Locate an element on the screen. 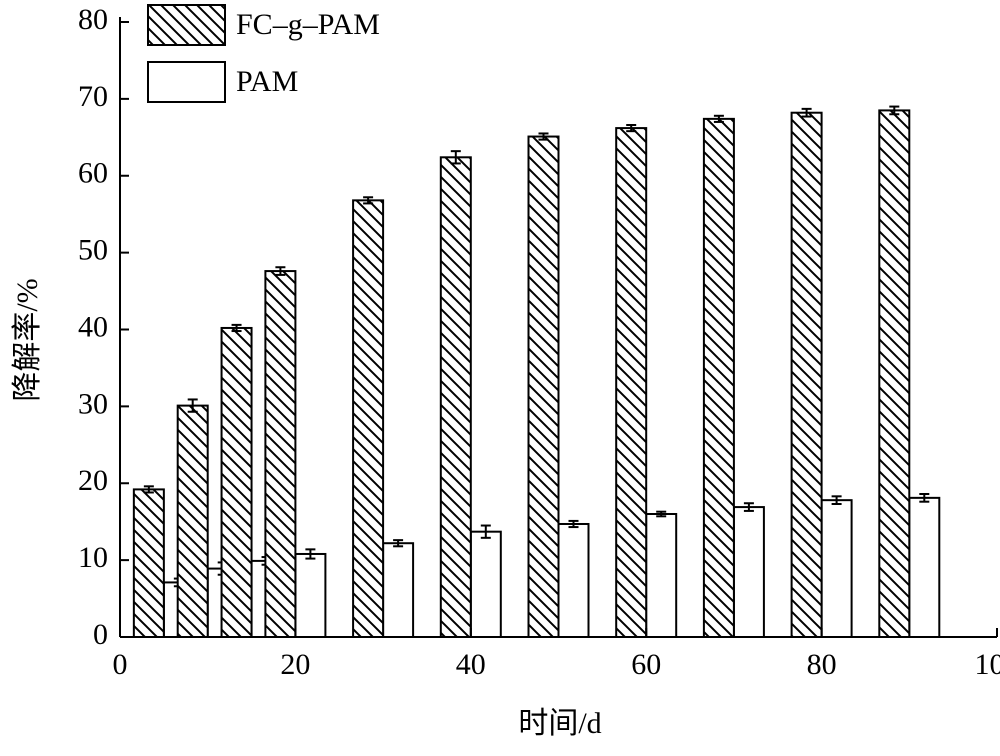  y-tick-label: 40 is located at coordinates (93, 326).